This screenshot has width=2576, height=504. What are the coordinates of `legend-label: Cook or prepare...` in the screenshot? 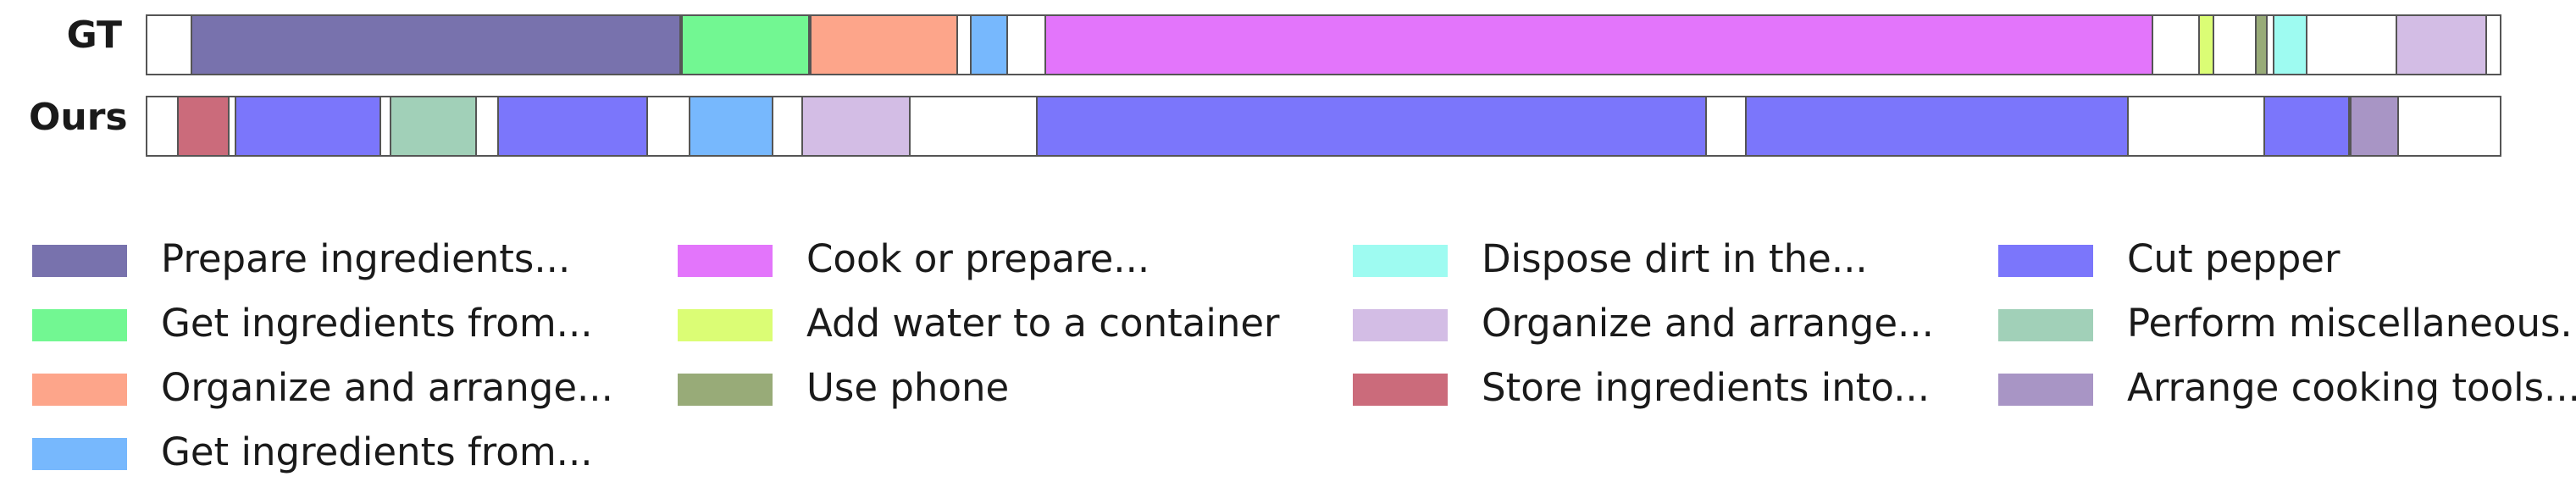 It's located at (978, 258).